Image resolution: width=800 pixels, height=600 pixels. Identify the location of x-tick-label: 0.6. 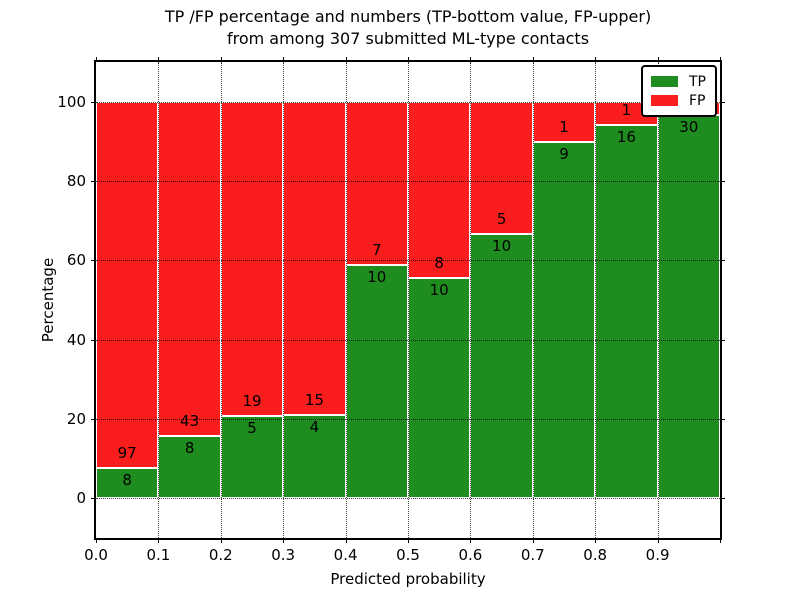
(470, 555).